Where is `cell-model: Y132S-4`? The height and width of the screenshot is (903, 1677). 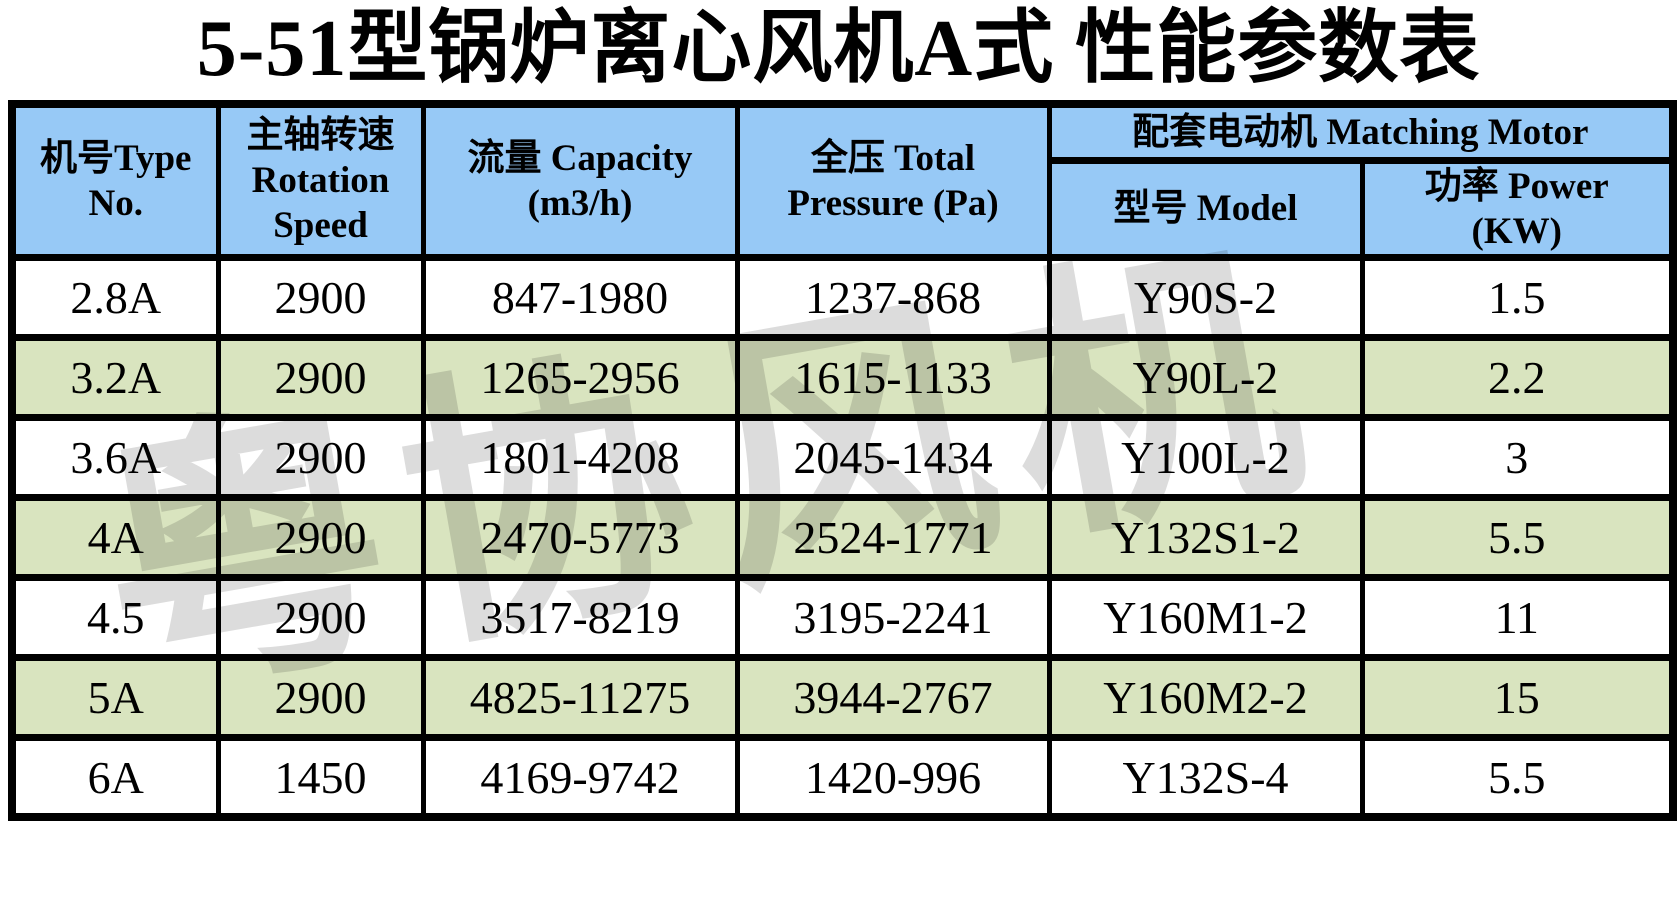
cell-model: Y132S-4 is located at coordinates (1205, 777).